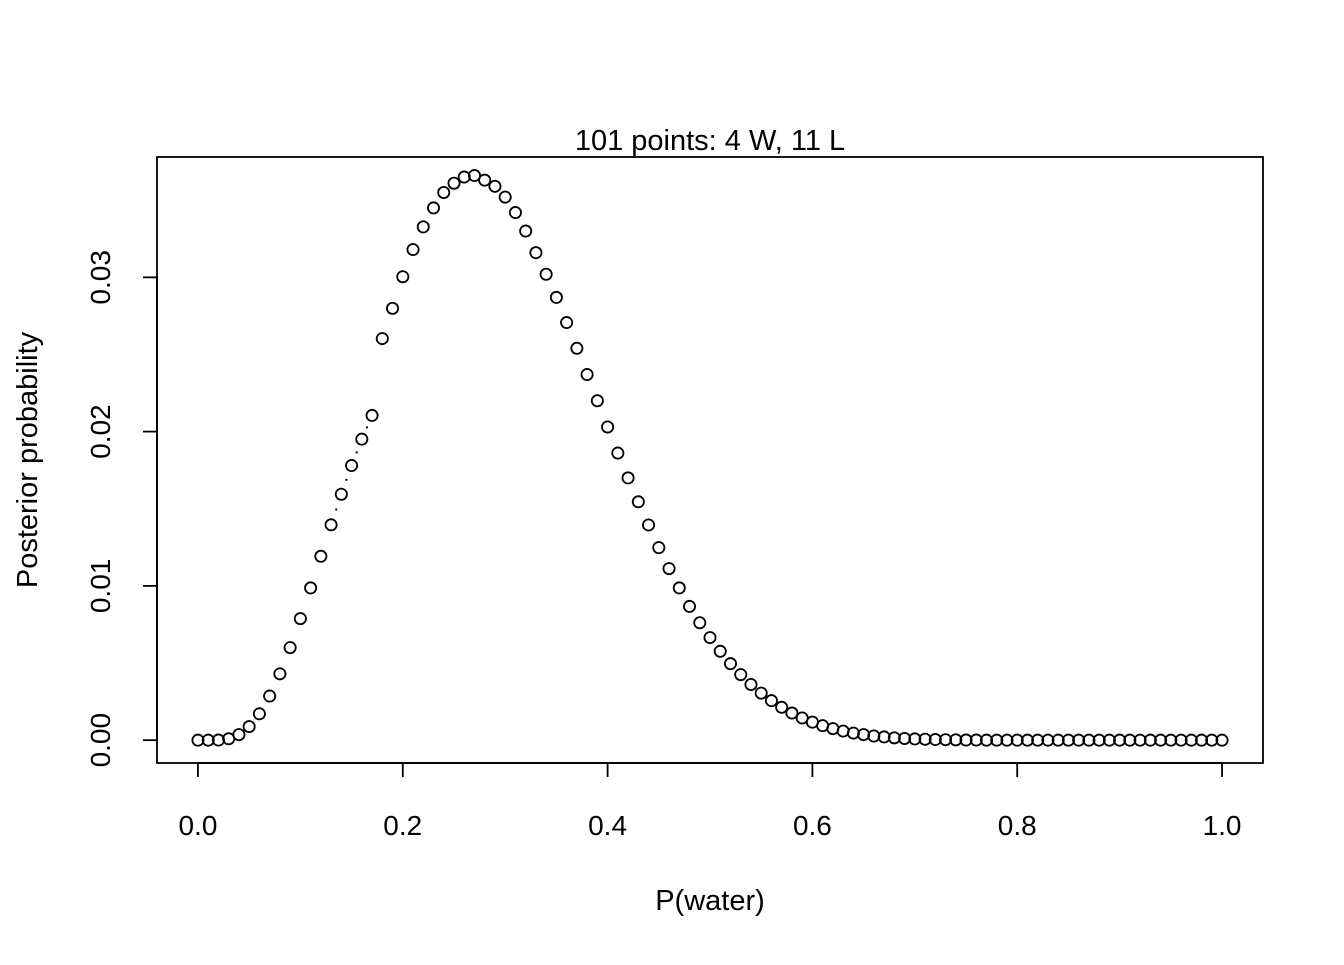 The width and height of the screenshot is (1344, 965). I want to click on y-axis: 0.00 0.01 0.02 0.03, so click(121, 508).